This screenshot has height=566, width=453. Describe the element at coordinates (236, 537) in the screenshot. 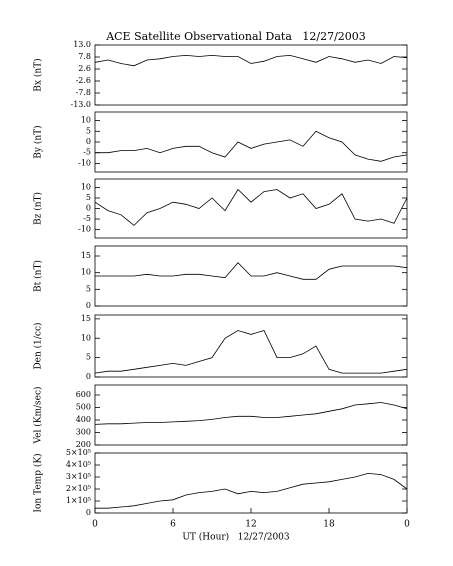

I see `x-axis-label: UT (Hour) 12/27/2003` at that location.